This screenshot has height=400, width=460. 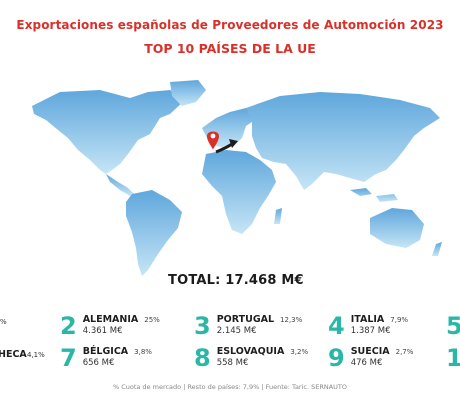 I want to click on left-share-fragment-2: 4,1%, so click(x=36, y=355).